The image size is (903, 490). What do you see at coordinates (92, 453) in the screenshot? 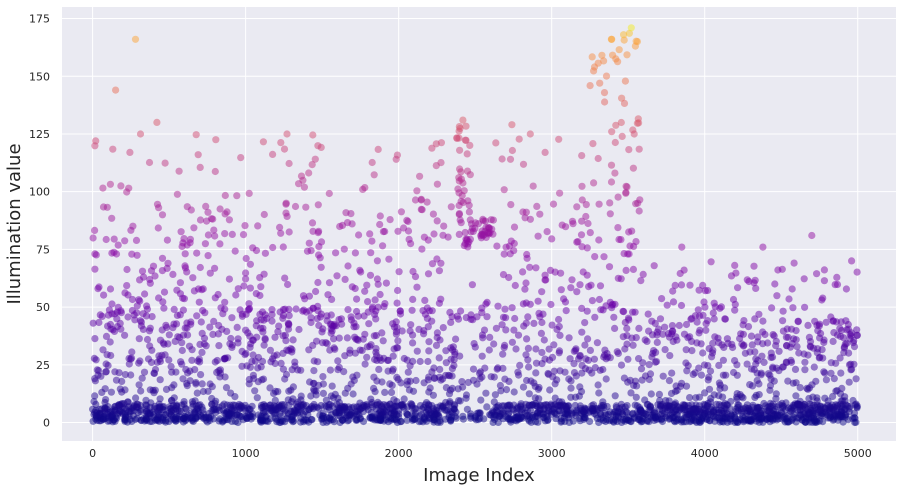
I see `x-tick-label: 0` at bounding box center [92, 453].